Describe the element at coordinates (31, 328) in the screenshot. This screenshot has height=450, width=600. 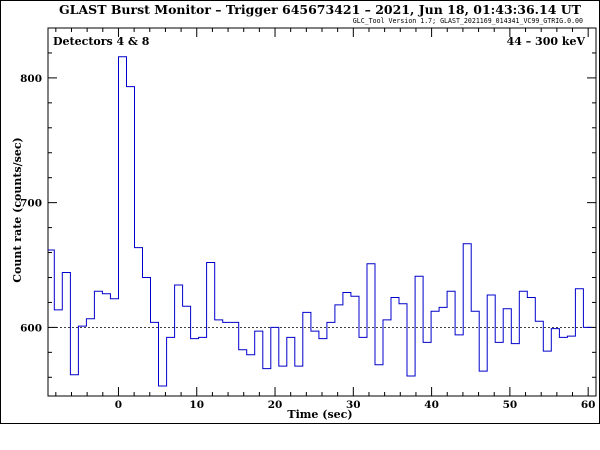
I see `y-tick-label: 600` at that location.